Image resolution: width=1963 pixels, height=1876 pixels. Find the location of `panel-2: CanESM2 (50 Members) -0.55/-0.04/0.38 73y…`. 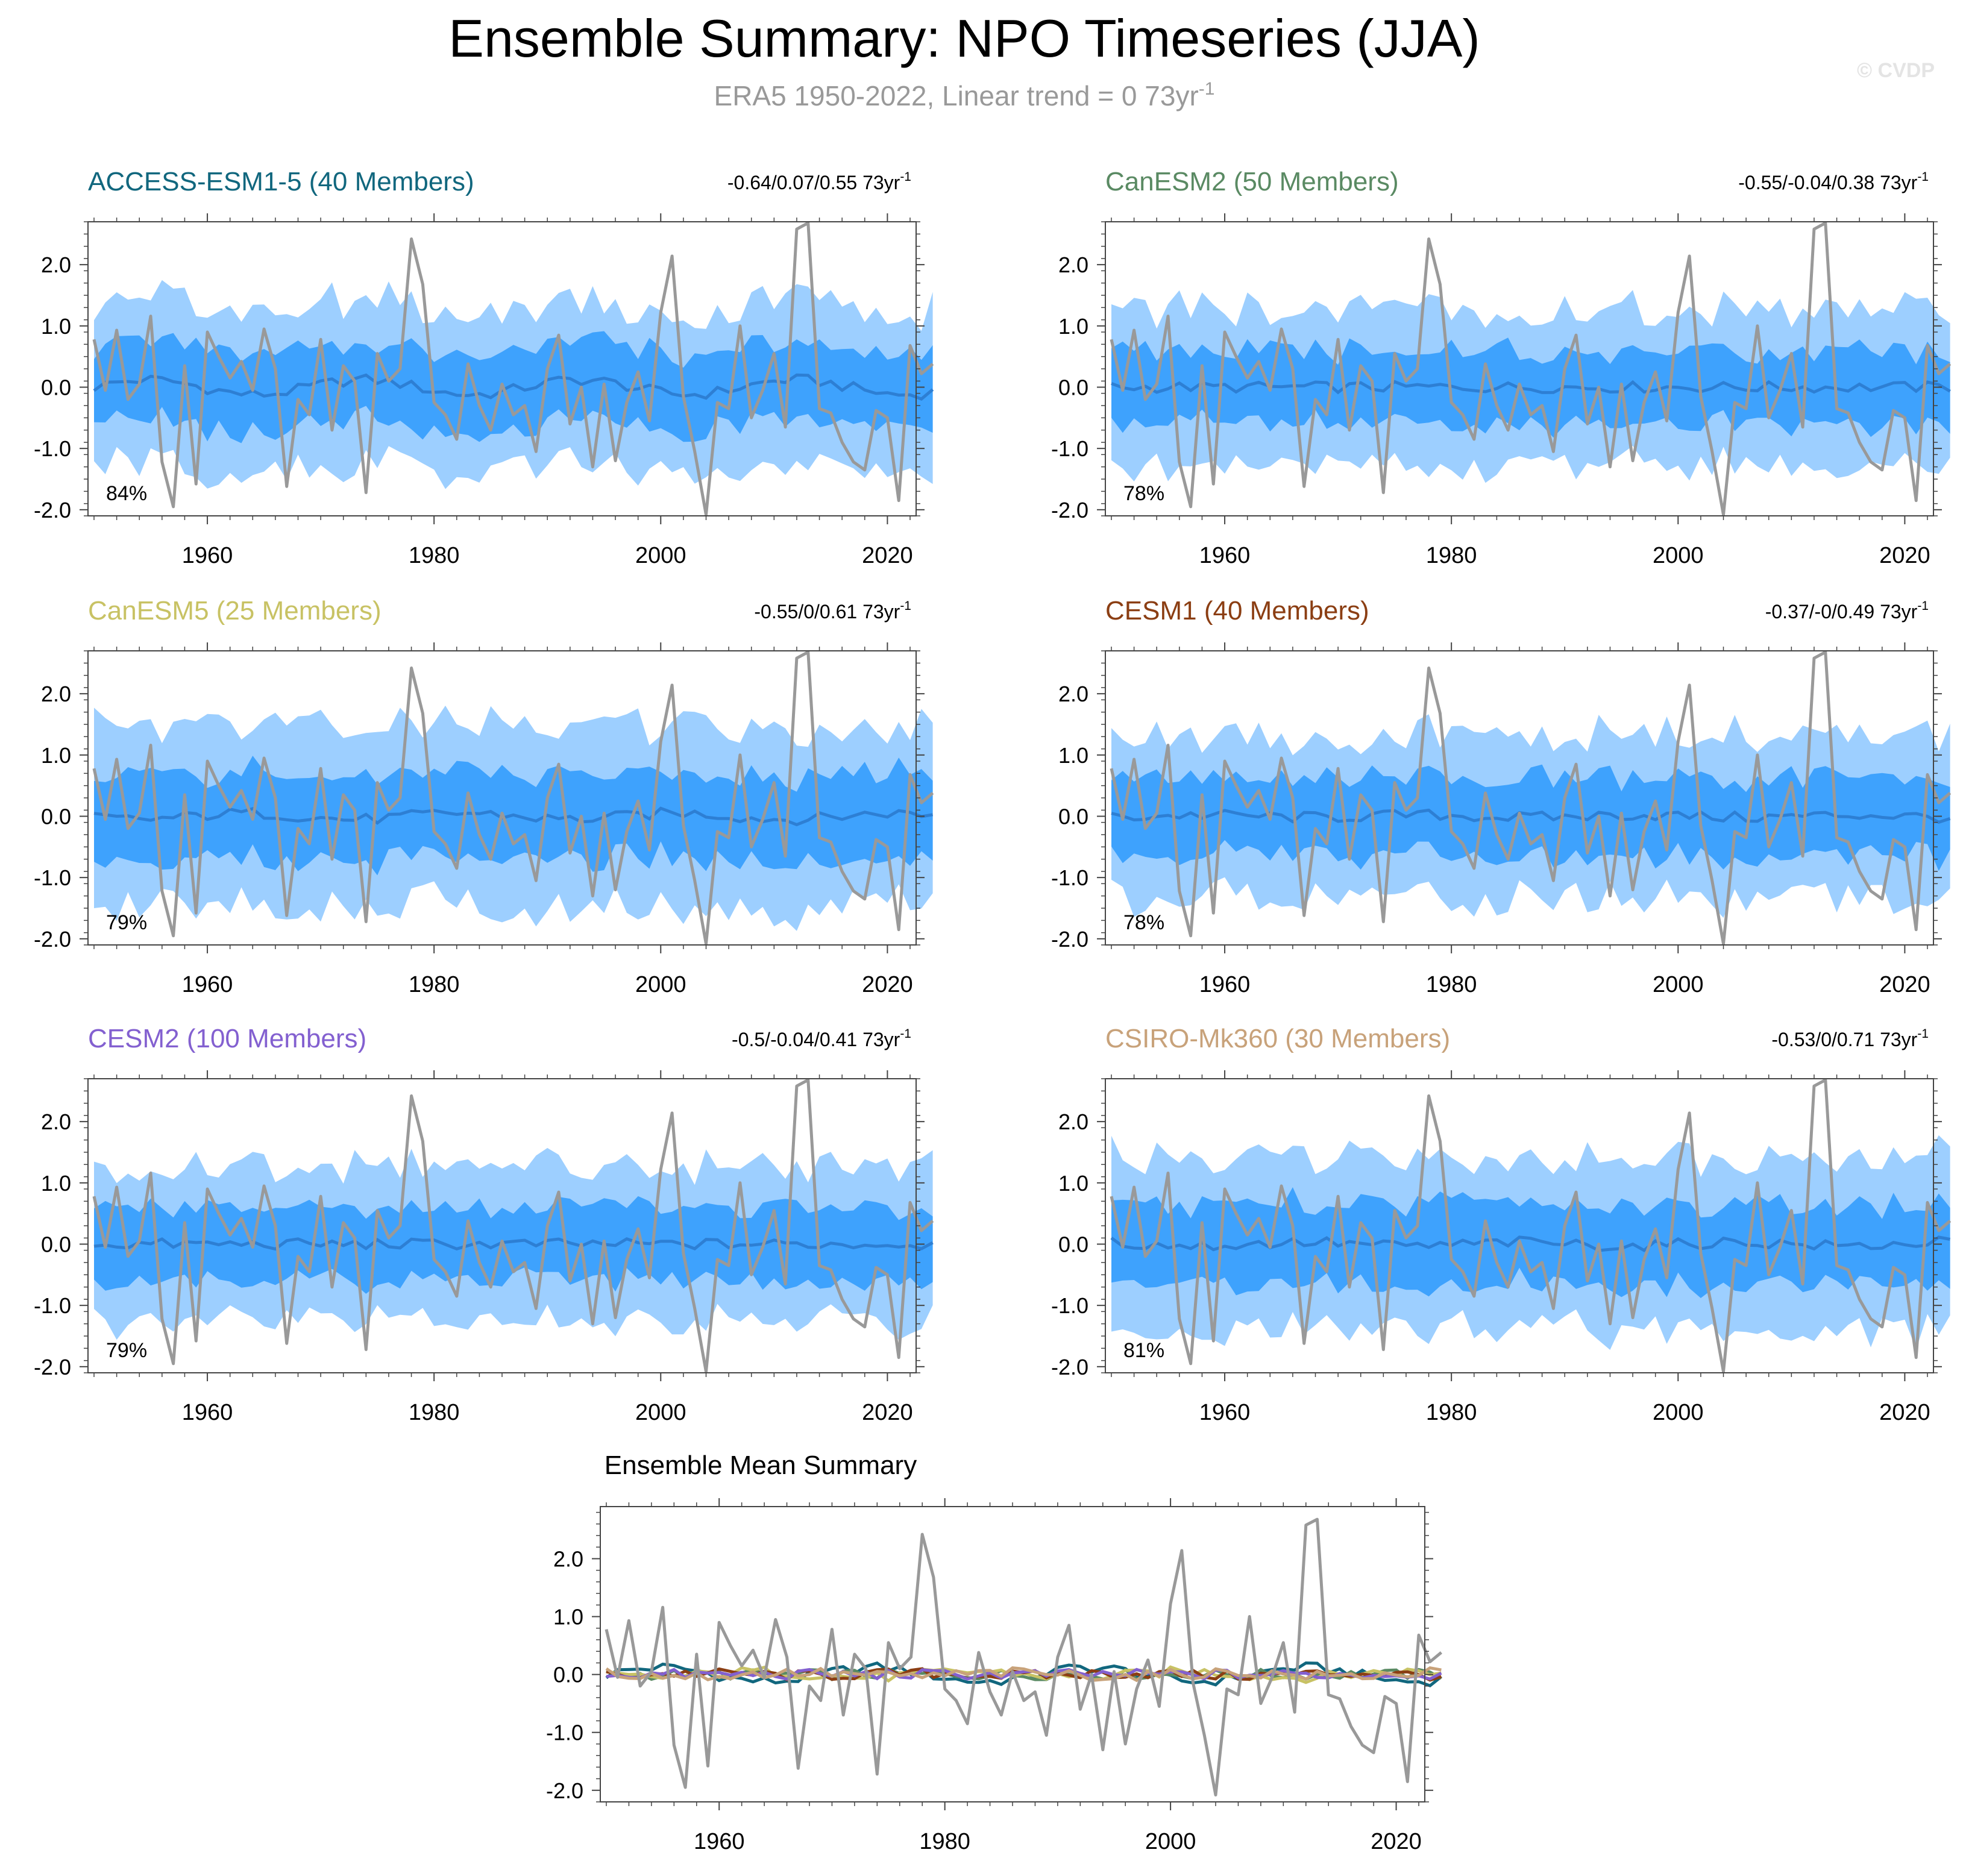

panel-2: CanESM2 (50 Members) -0.55/-0.04/0.38 73y… is located at coordinates (1501, 367).